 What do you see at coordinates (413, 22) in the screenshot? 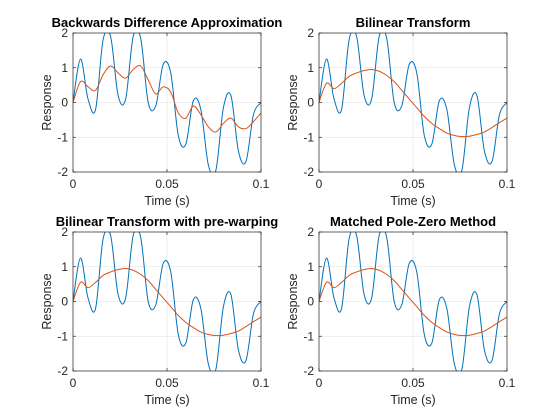
I see `panel-title: Bilinear Transform` at bounding box center [413, 22].